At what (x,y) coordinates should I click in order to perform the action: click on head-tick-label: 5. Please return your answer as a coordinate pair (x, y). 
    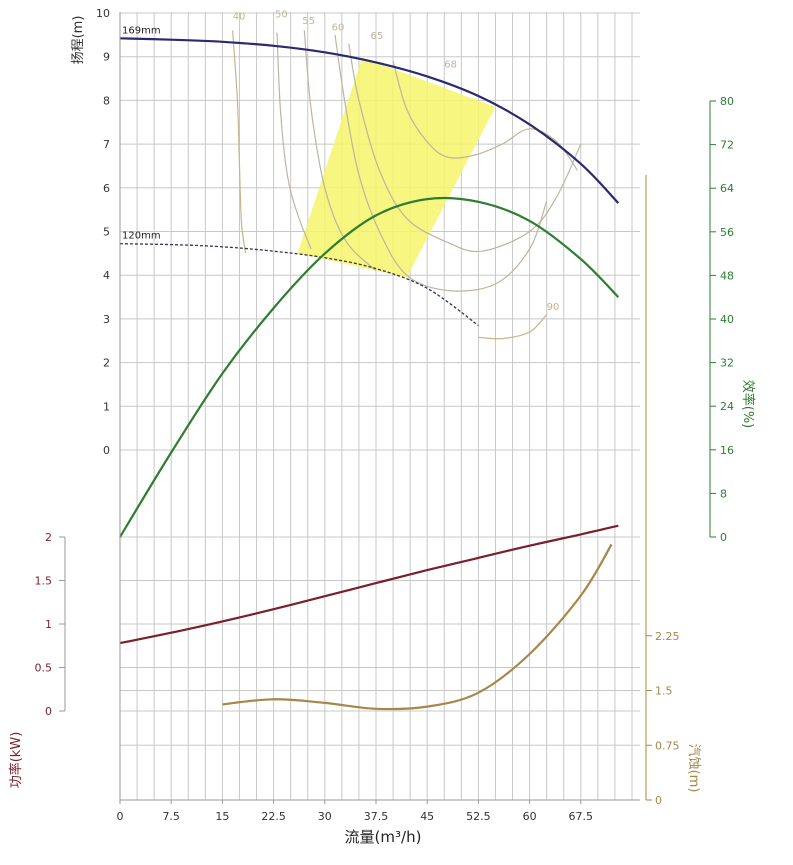
    Looking at the image, I should click on (106, 232).